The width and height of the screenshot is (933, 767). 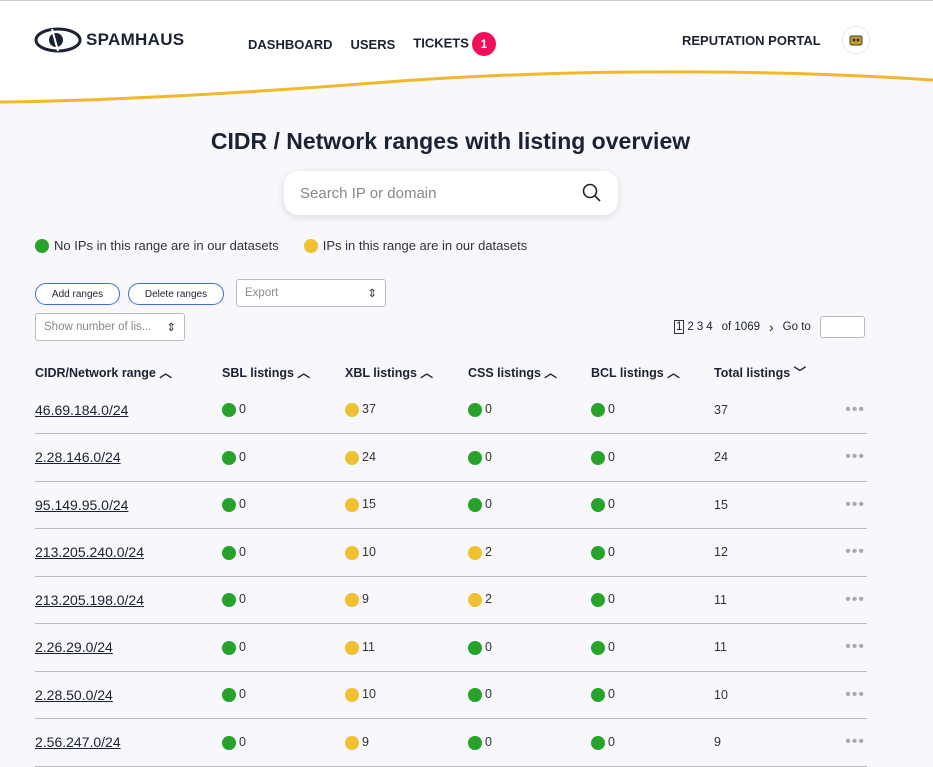 I want to click on page-3: 3, so click(x=700, y=327).